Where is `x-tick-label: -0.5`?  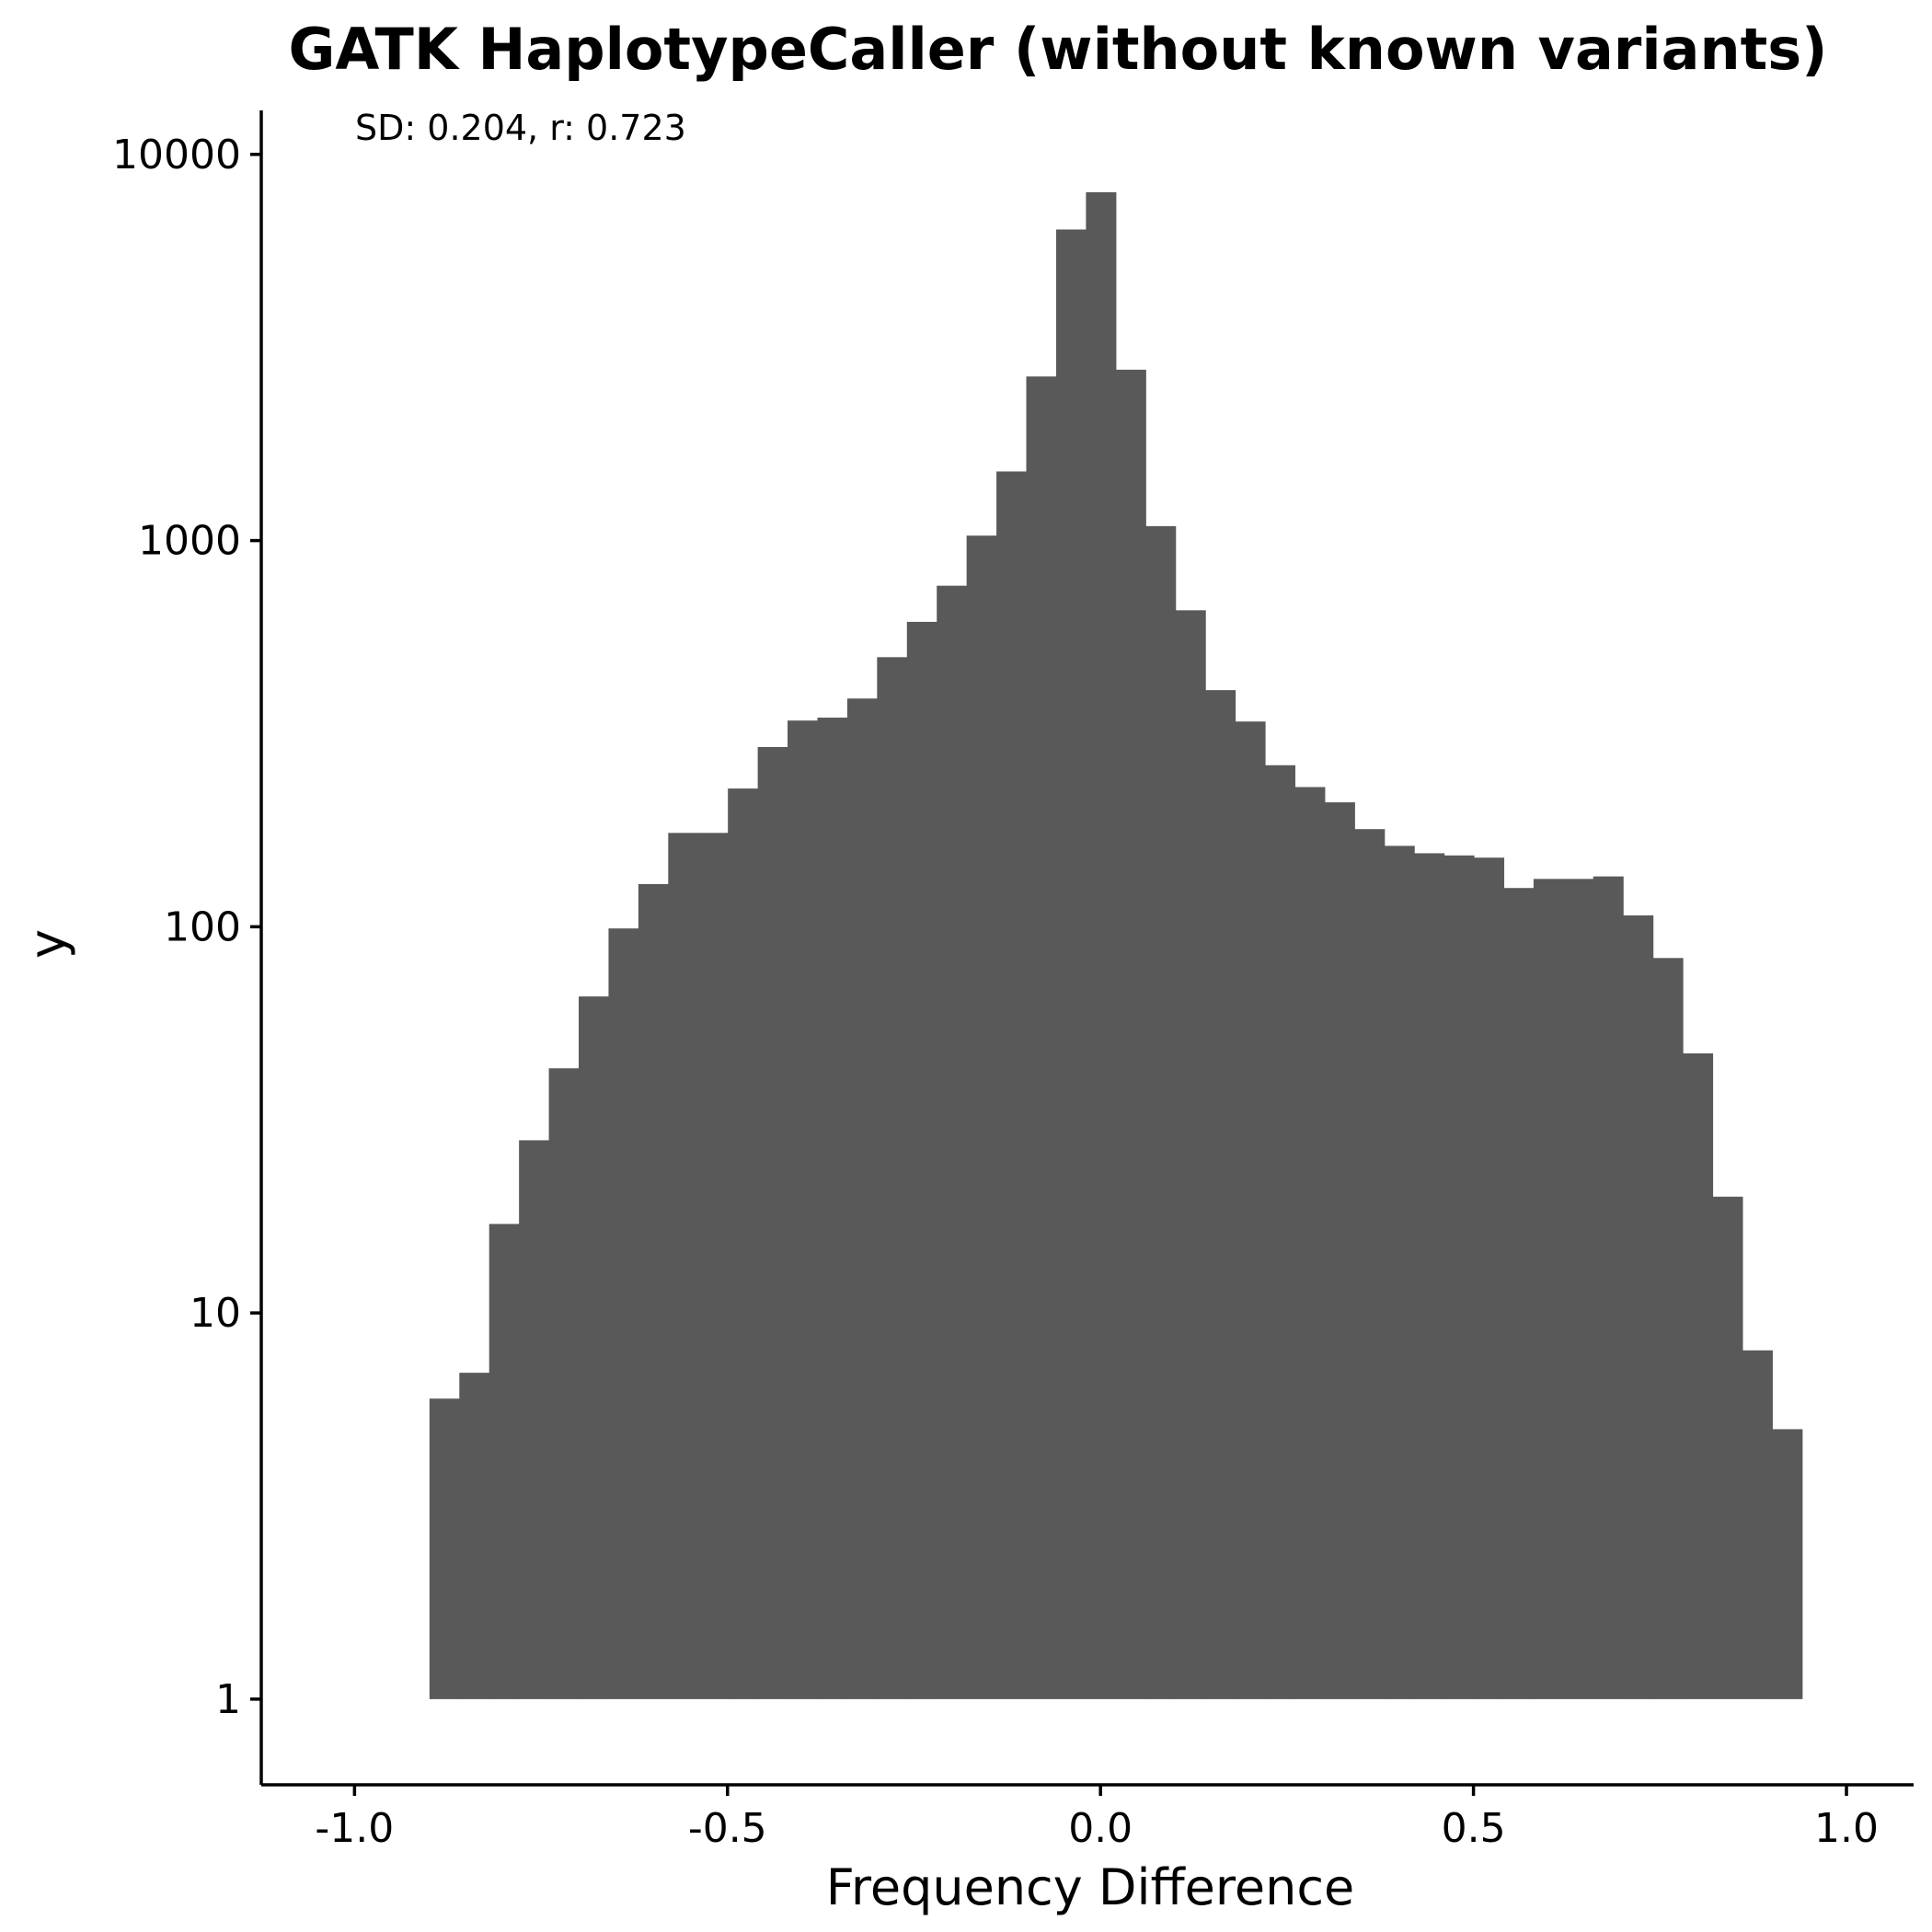 x-tick-label: -0.5 is located at coordinates (727, 1828).